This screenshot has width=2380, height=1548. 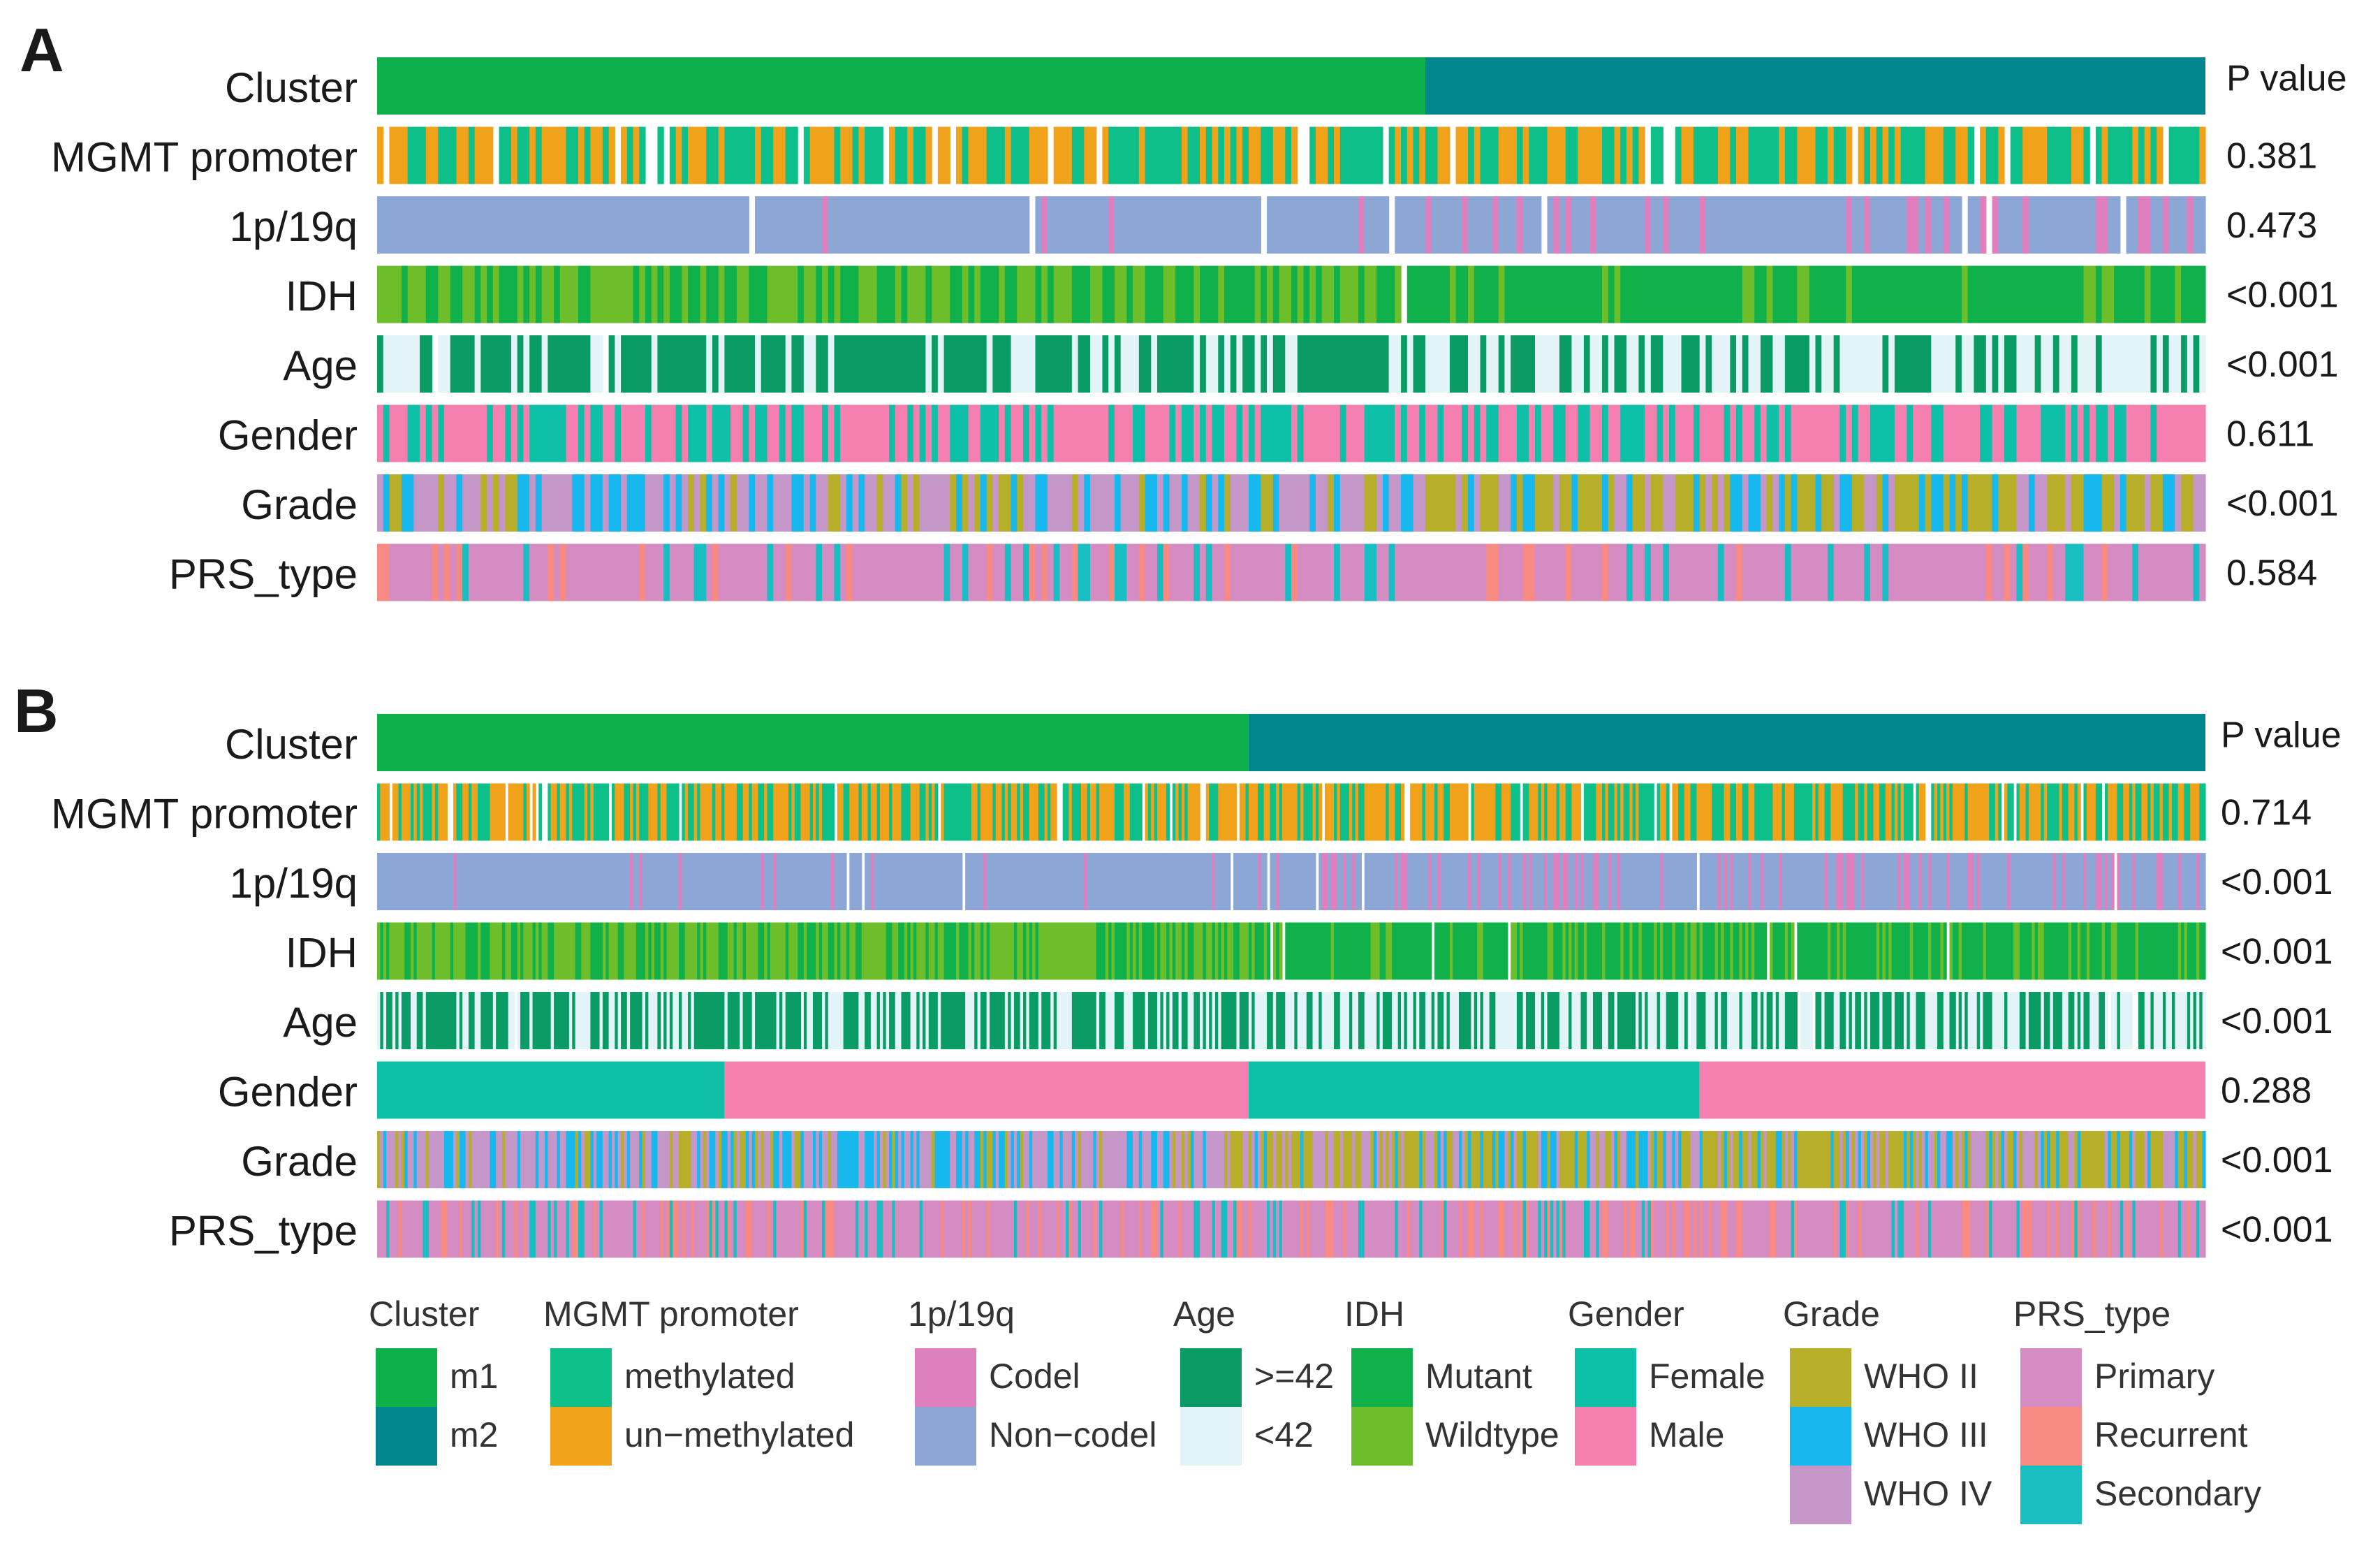 I want to click on heatmap-row-prs: PRS_type 0.584, so click(x=1243, y=572).